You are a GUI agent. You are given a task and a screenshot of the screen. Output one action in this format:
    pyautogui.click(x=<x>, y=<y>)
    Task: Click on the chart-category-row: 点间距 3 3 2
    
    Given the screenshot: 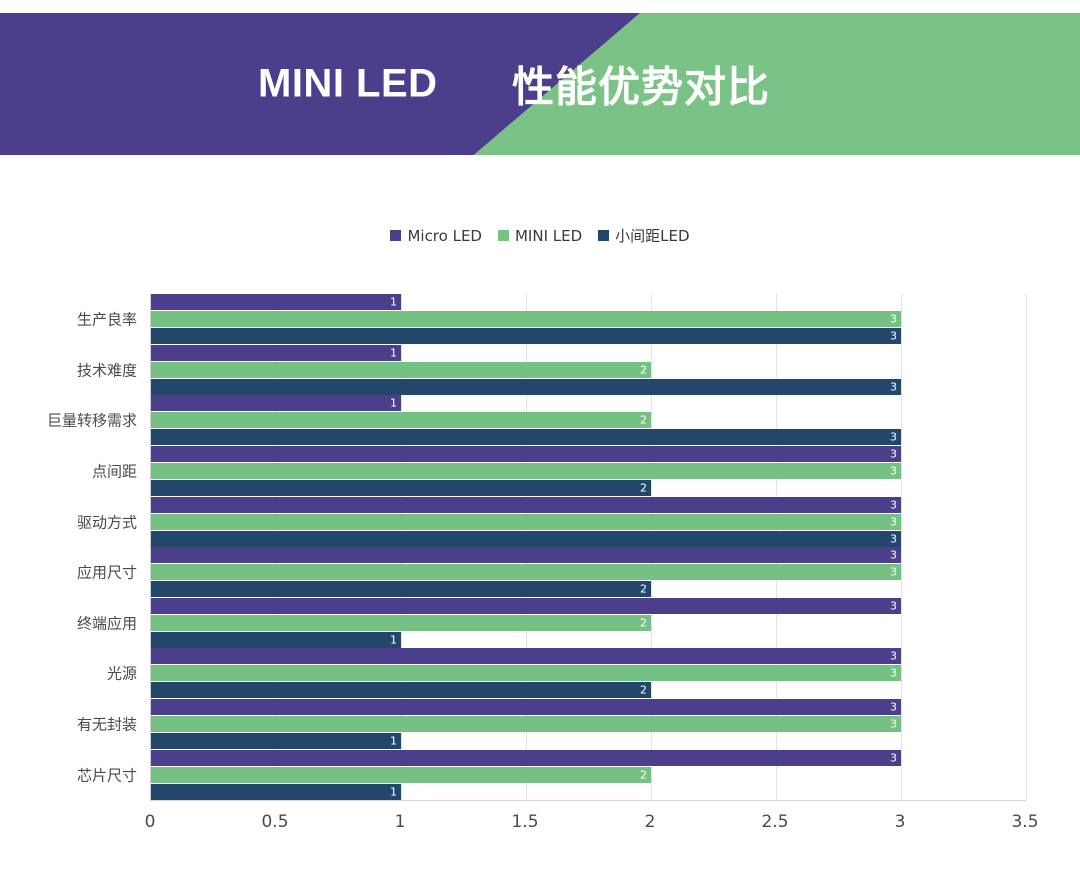 What is the action you would take?
    pyautogui.click(x=559, y=471)
    